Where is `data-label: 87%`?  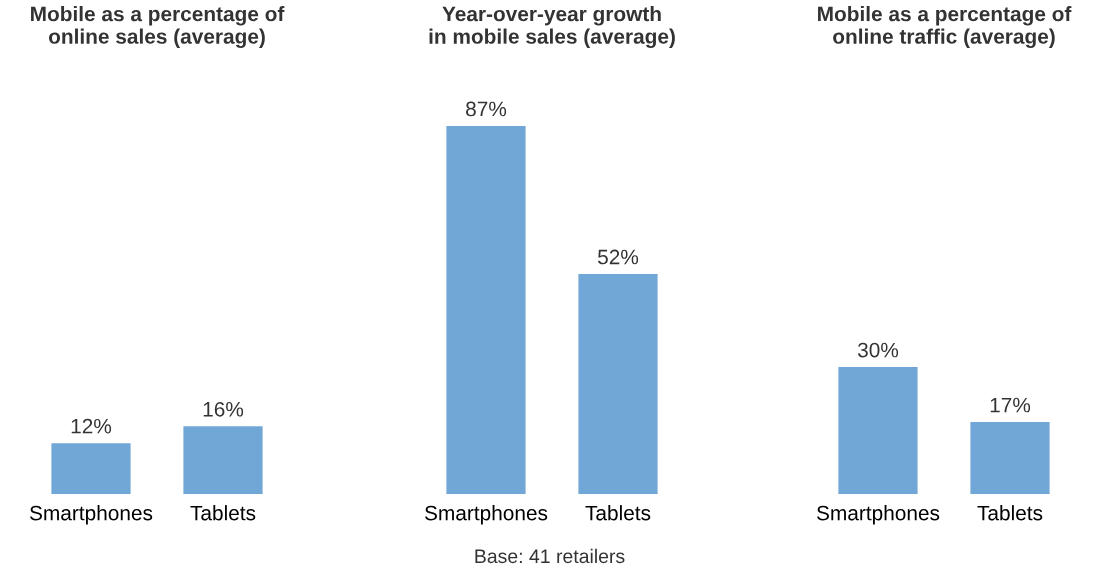 data-label: 87% is located at coordinates (486, 109).